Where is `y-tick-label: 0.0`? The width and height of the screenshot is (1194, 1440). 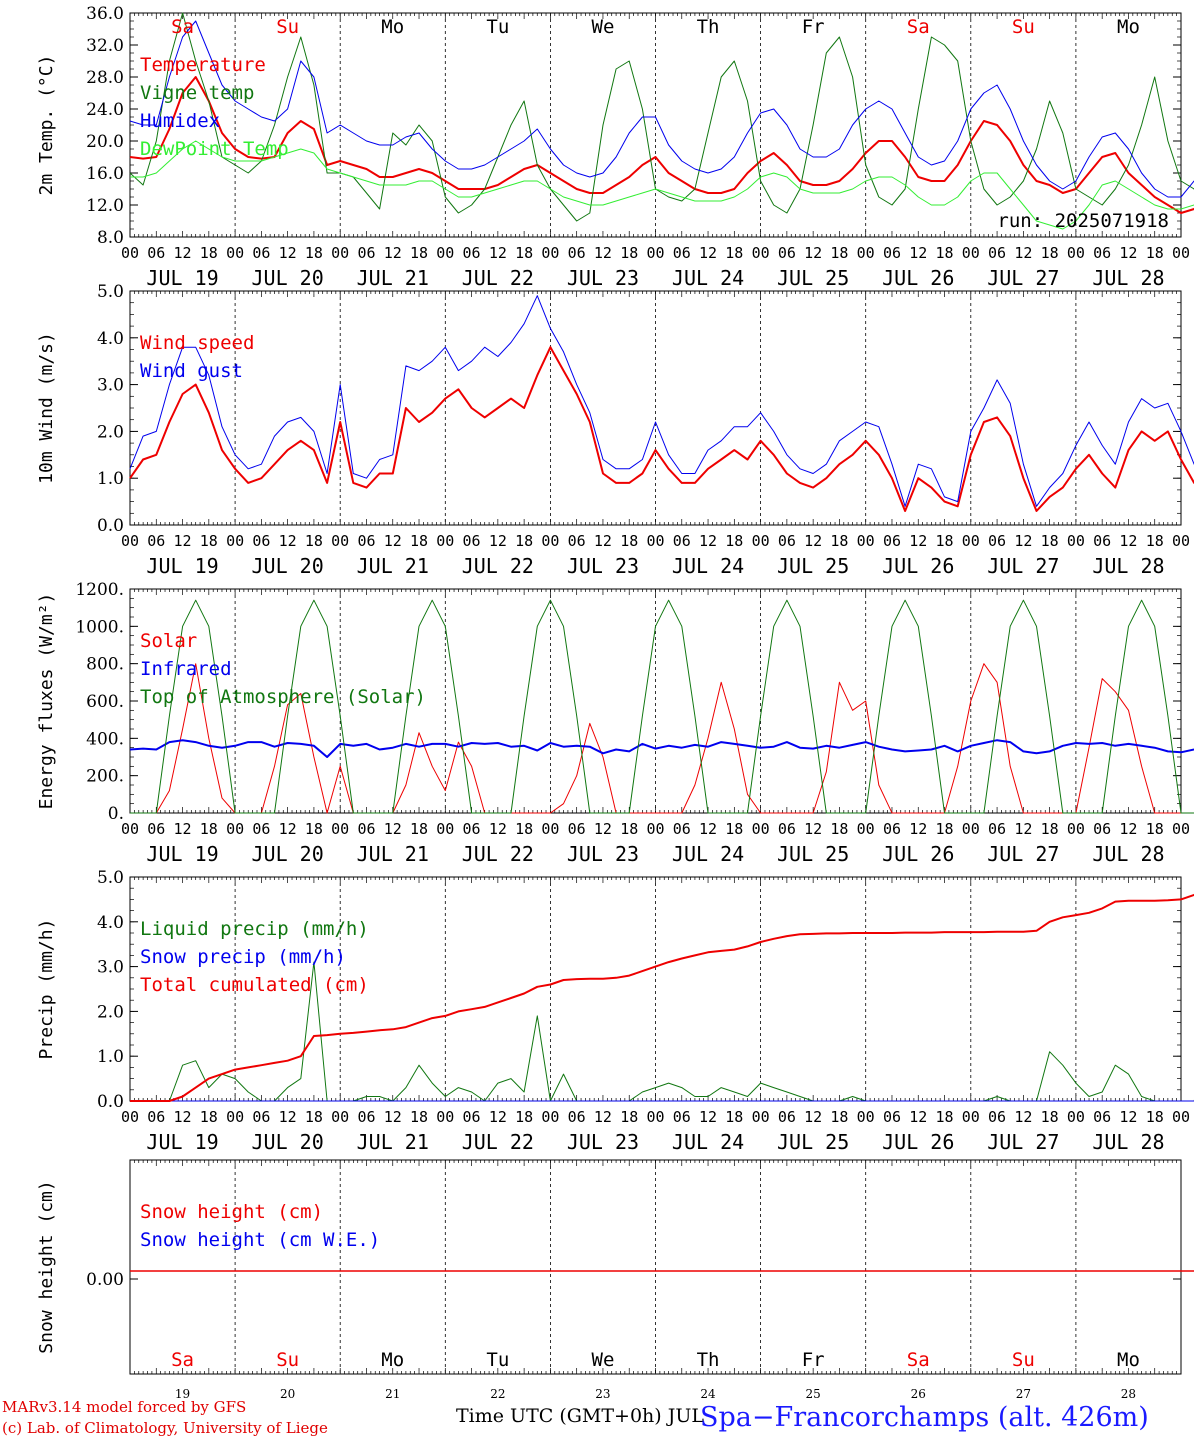 y-tick-label: 0.0 is located at coordinates (110, 1102).